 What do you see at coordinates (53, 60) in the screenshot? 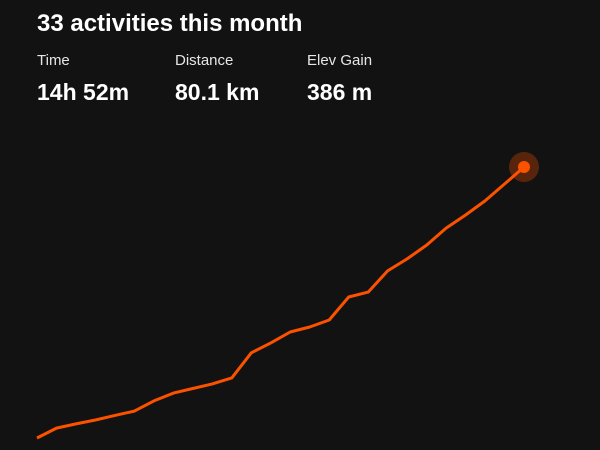
I see `stat-label: Time` at bounding box center [53, 60].